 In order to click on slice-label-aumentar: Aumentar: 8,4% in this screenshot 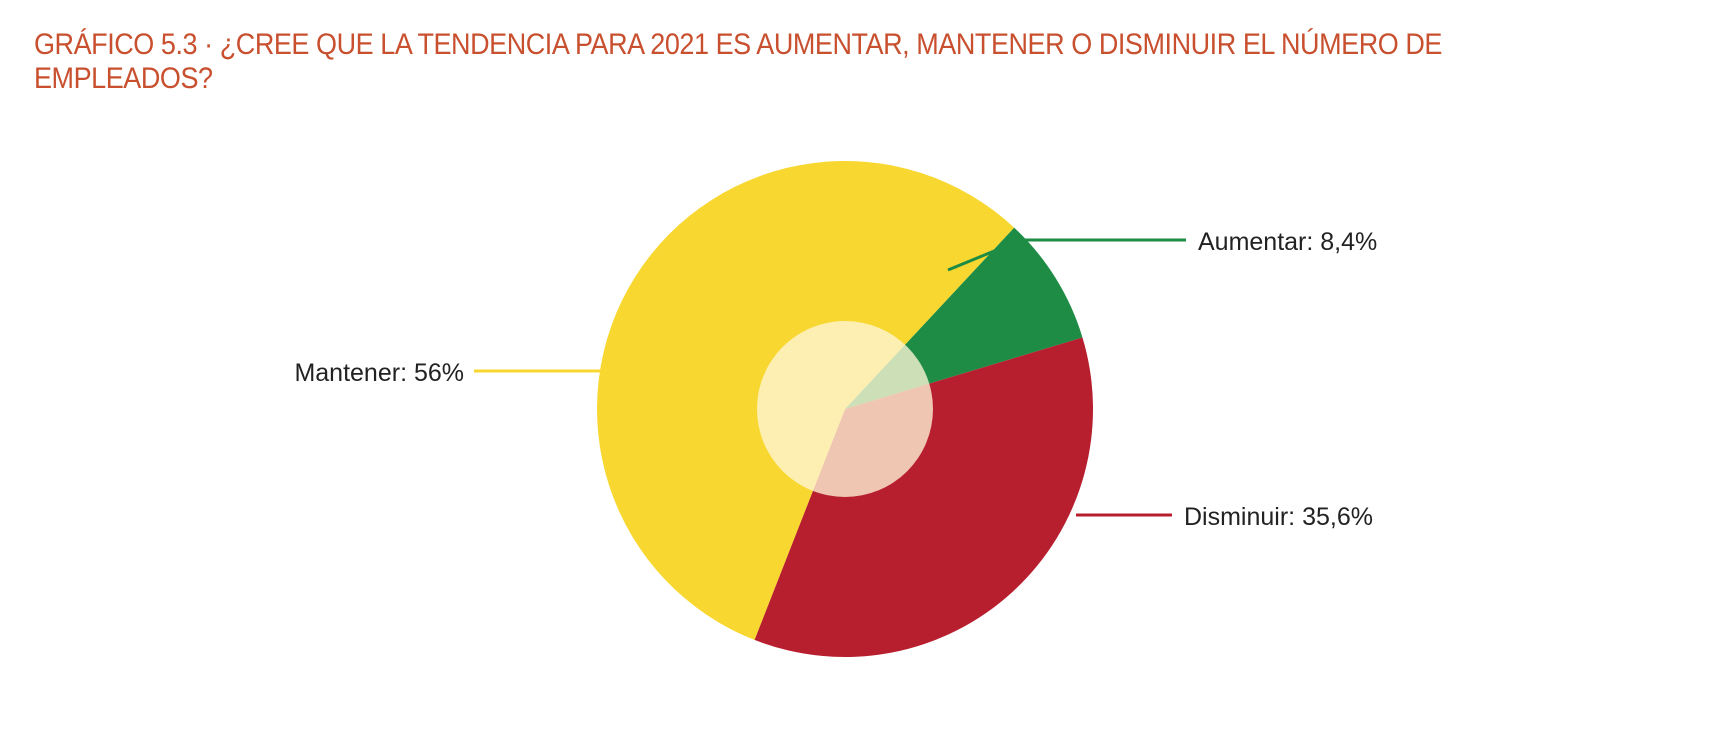, I will do `click(1287, 242)`.